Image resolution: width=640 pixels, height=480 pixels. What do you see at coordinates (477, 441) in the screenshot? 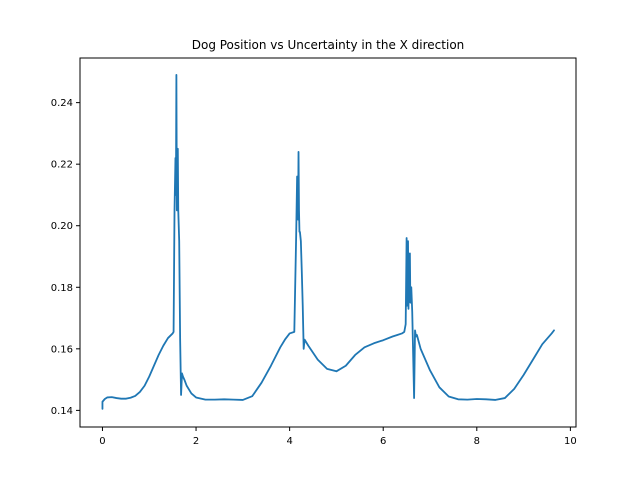
I see `x-tick-label: 8` at bounding box center [477, 441].